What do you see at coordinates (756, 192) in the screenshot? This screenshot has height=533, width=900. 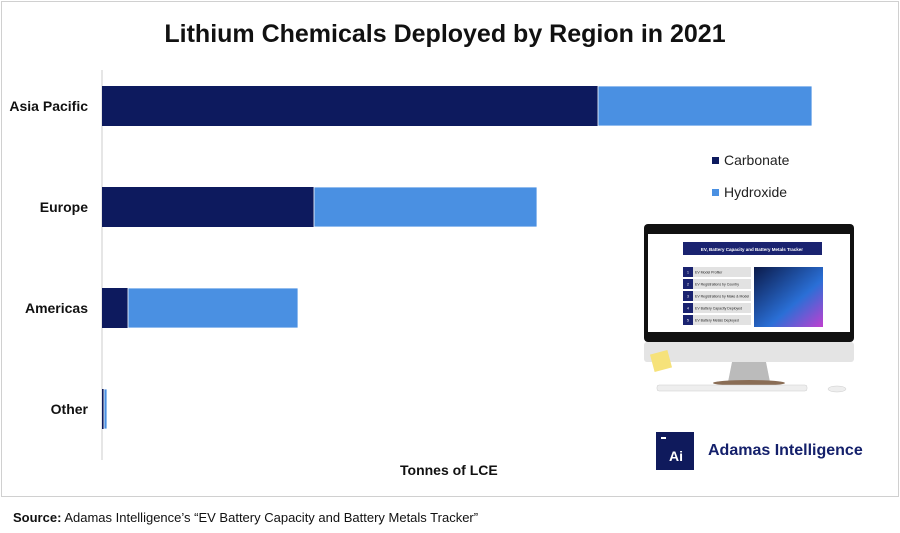 I see `legend-label: Hydroxide` at bounding box center [756, 192].